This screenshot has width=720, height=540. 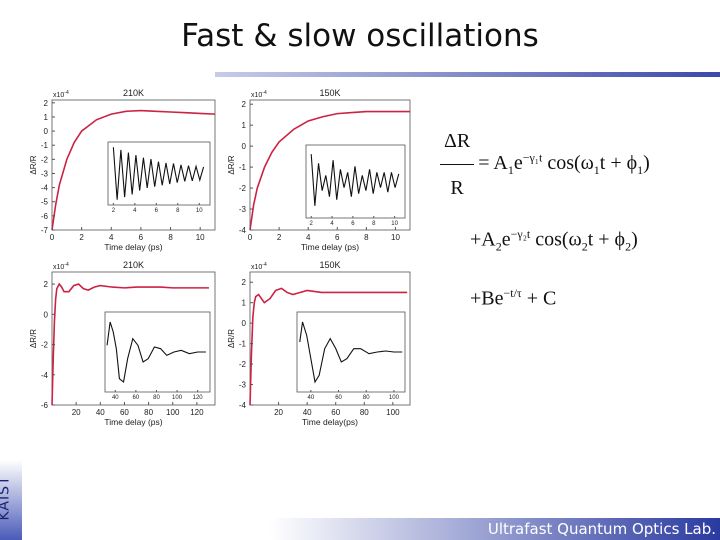 What do you see at coordinates (330, 422) in the screenshot?
I see `x-axis-label: Time delay(ps)` at bounding box center [330, 422].